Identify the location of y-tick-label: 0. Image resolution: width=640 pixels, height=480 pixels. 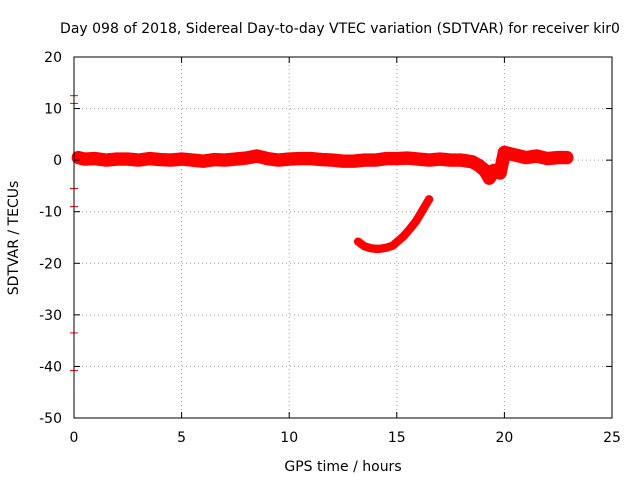
(57, 161).